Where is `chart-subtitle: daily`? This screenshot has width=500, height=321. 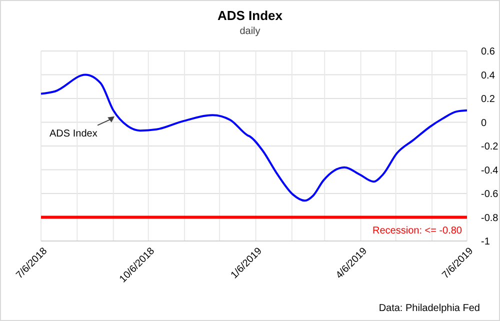
chart-subtitle: daily is located at coordinates (250, 31).